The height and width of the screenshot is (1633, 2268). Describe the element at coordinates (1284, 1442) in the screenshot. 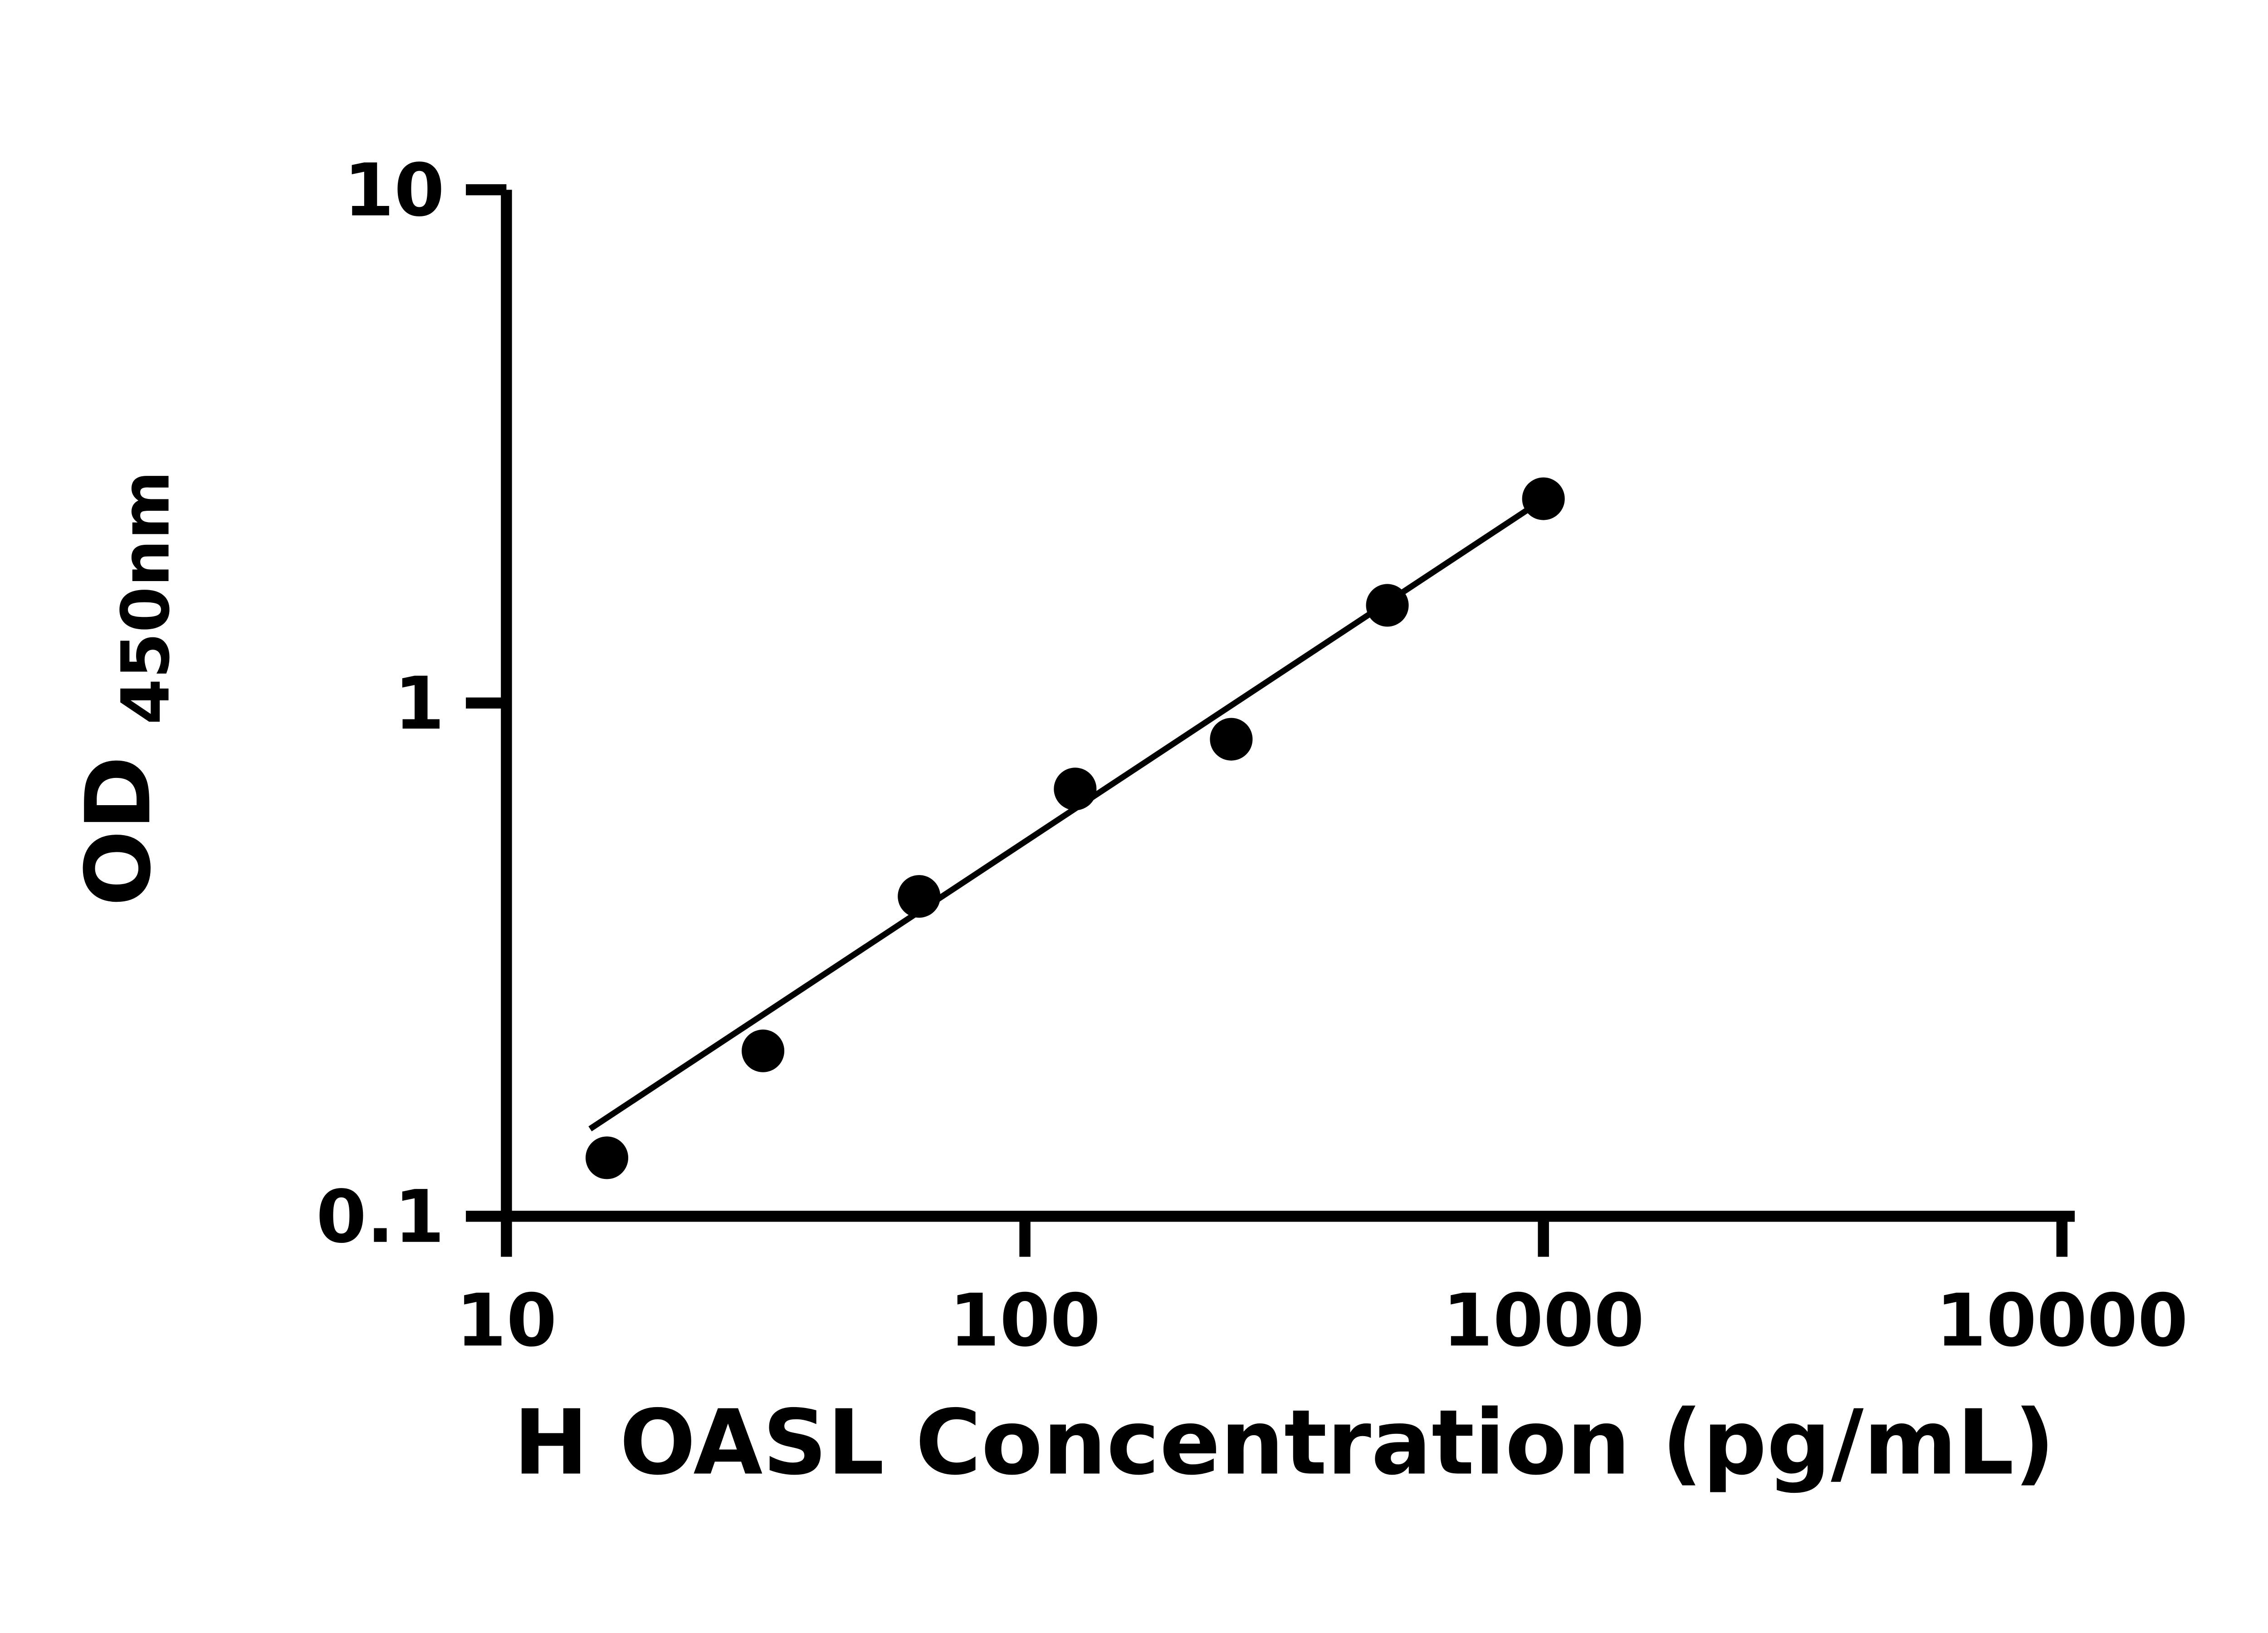

I see `x-axis-title: H OASL Concentration (pg/mL)` at that location.